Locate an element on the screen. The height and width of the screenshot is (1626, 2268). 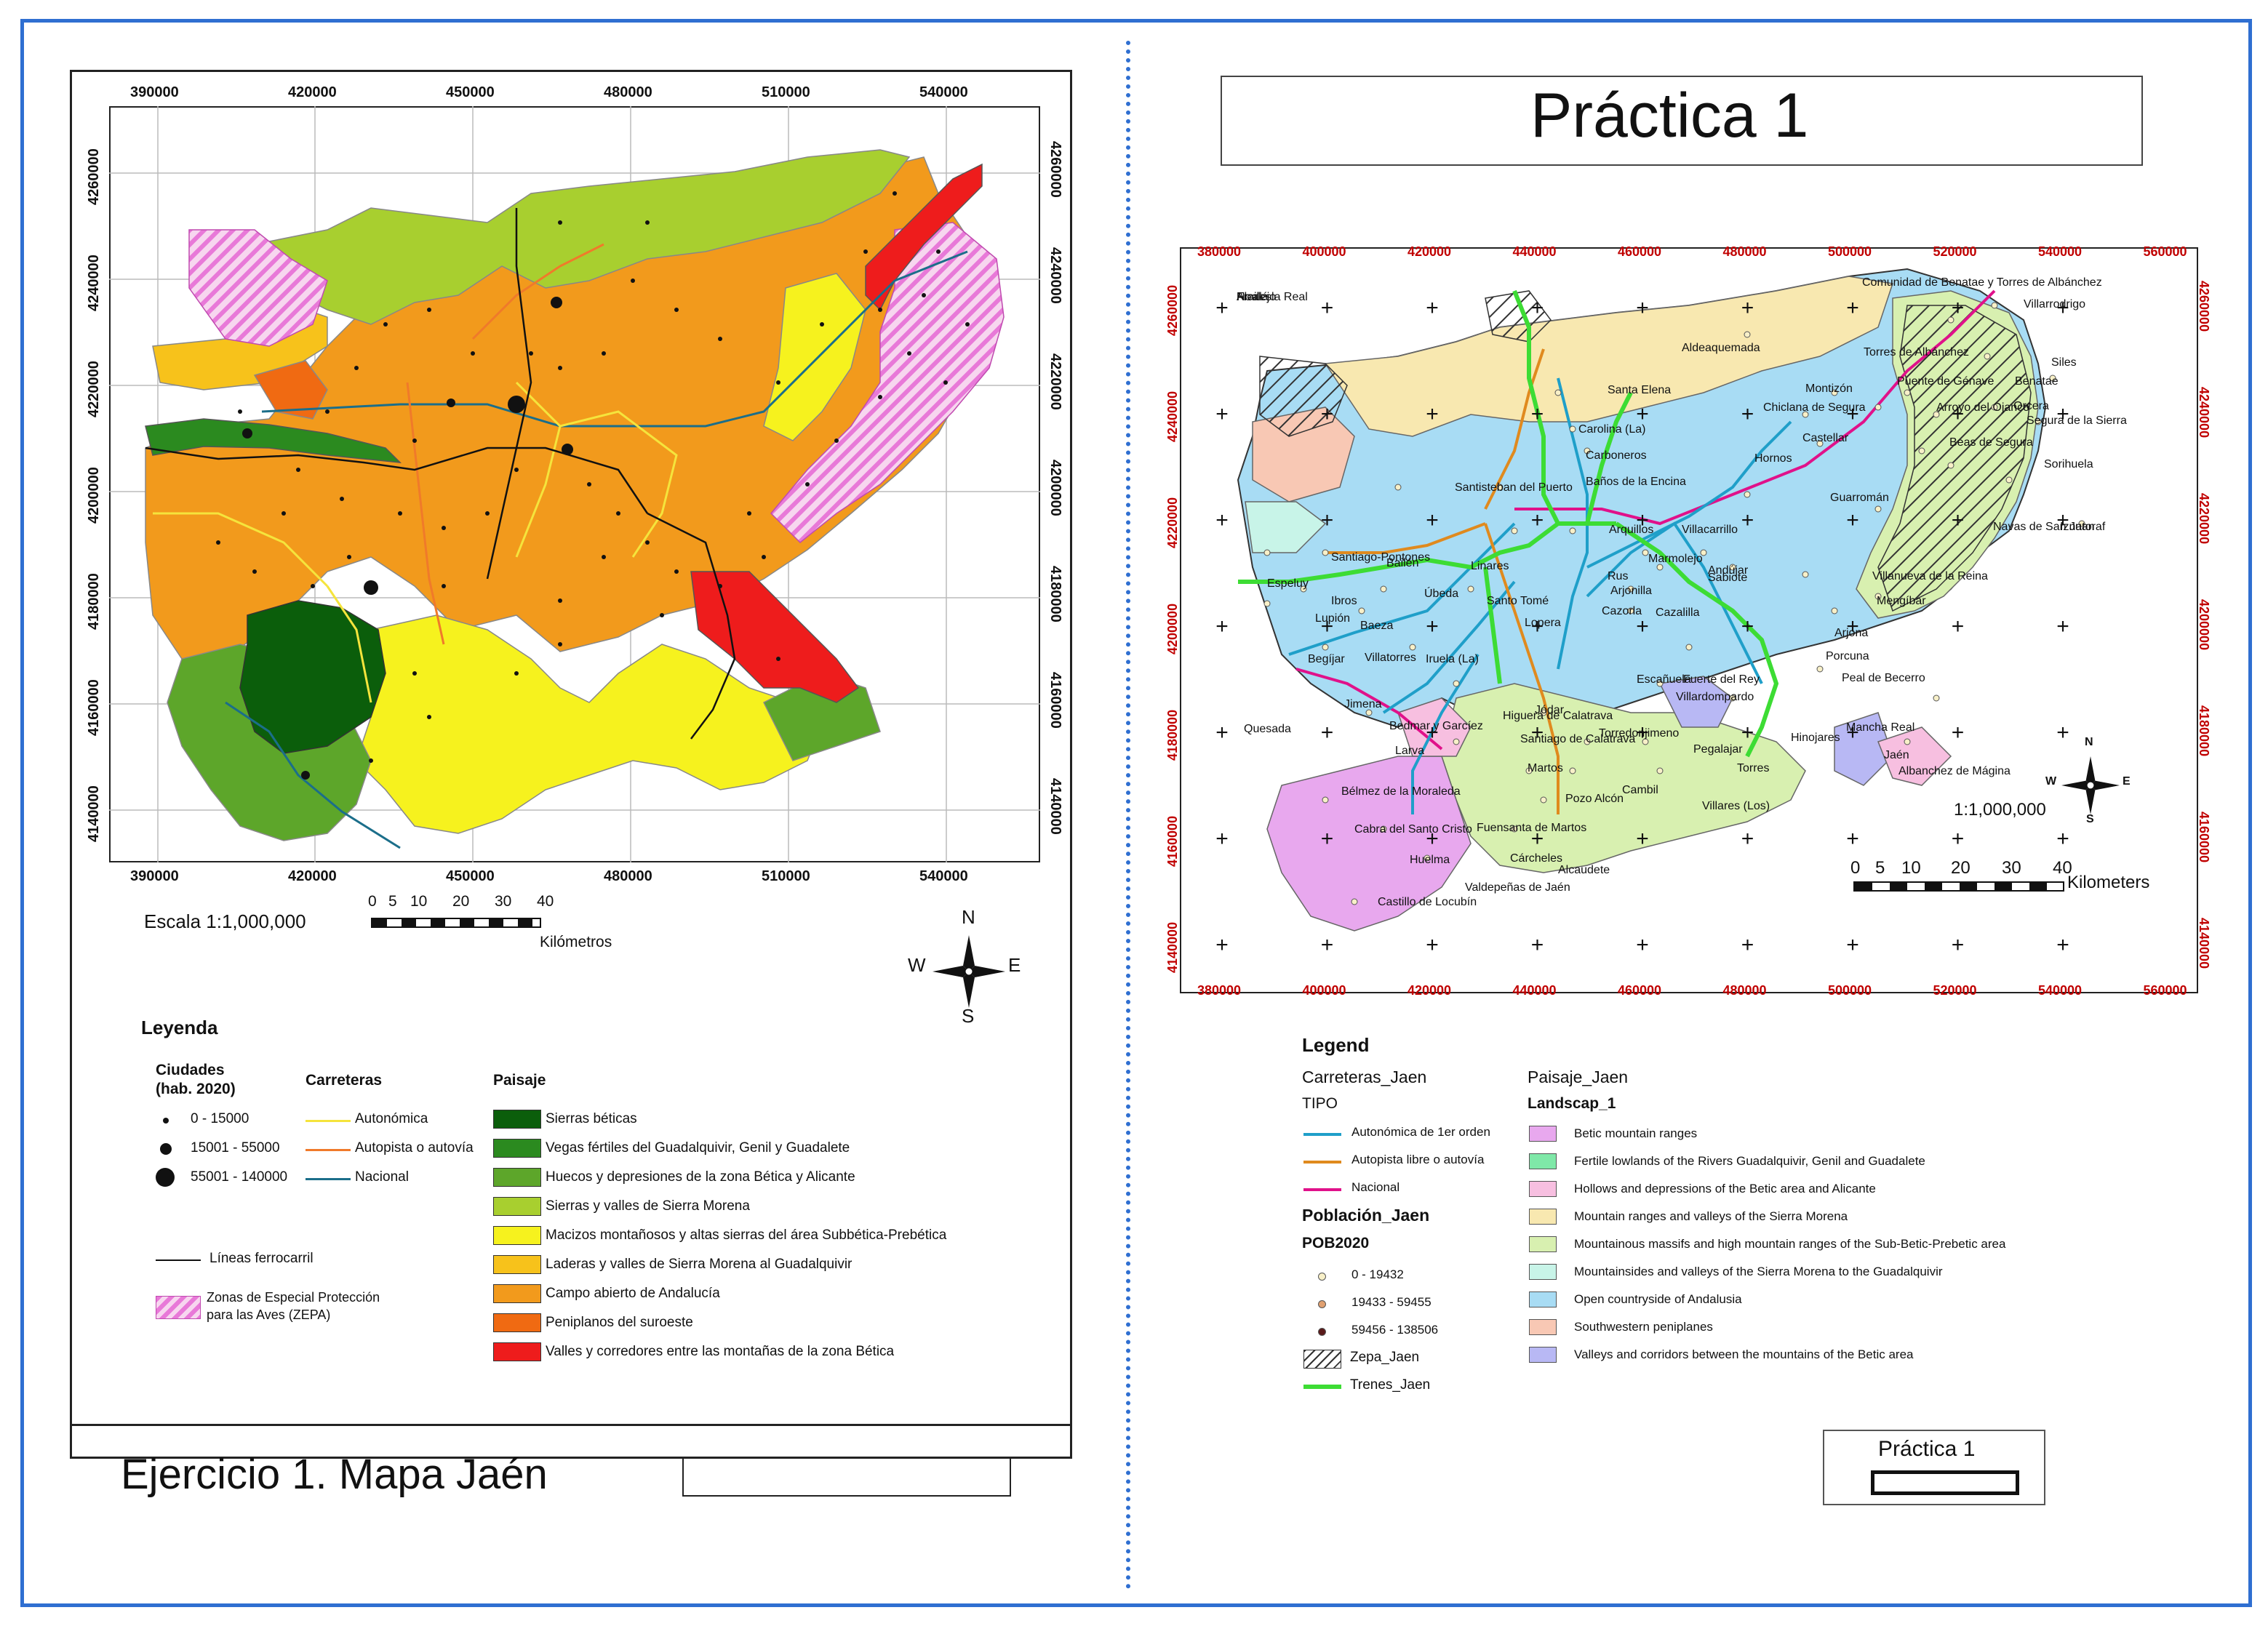
right-scale-unit: Kilometers is located at coordinates (2108, 883).